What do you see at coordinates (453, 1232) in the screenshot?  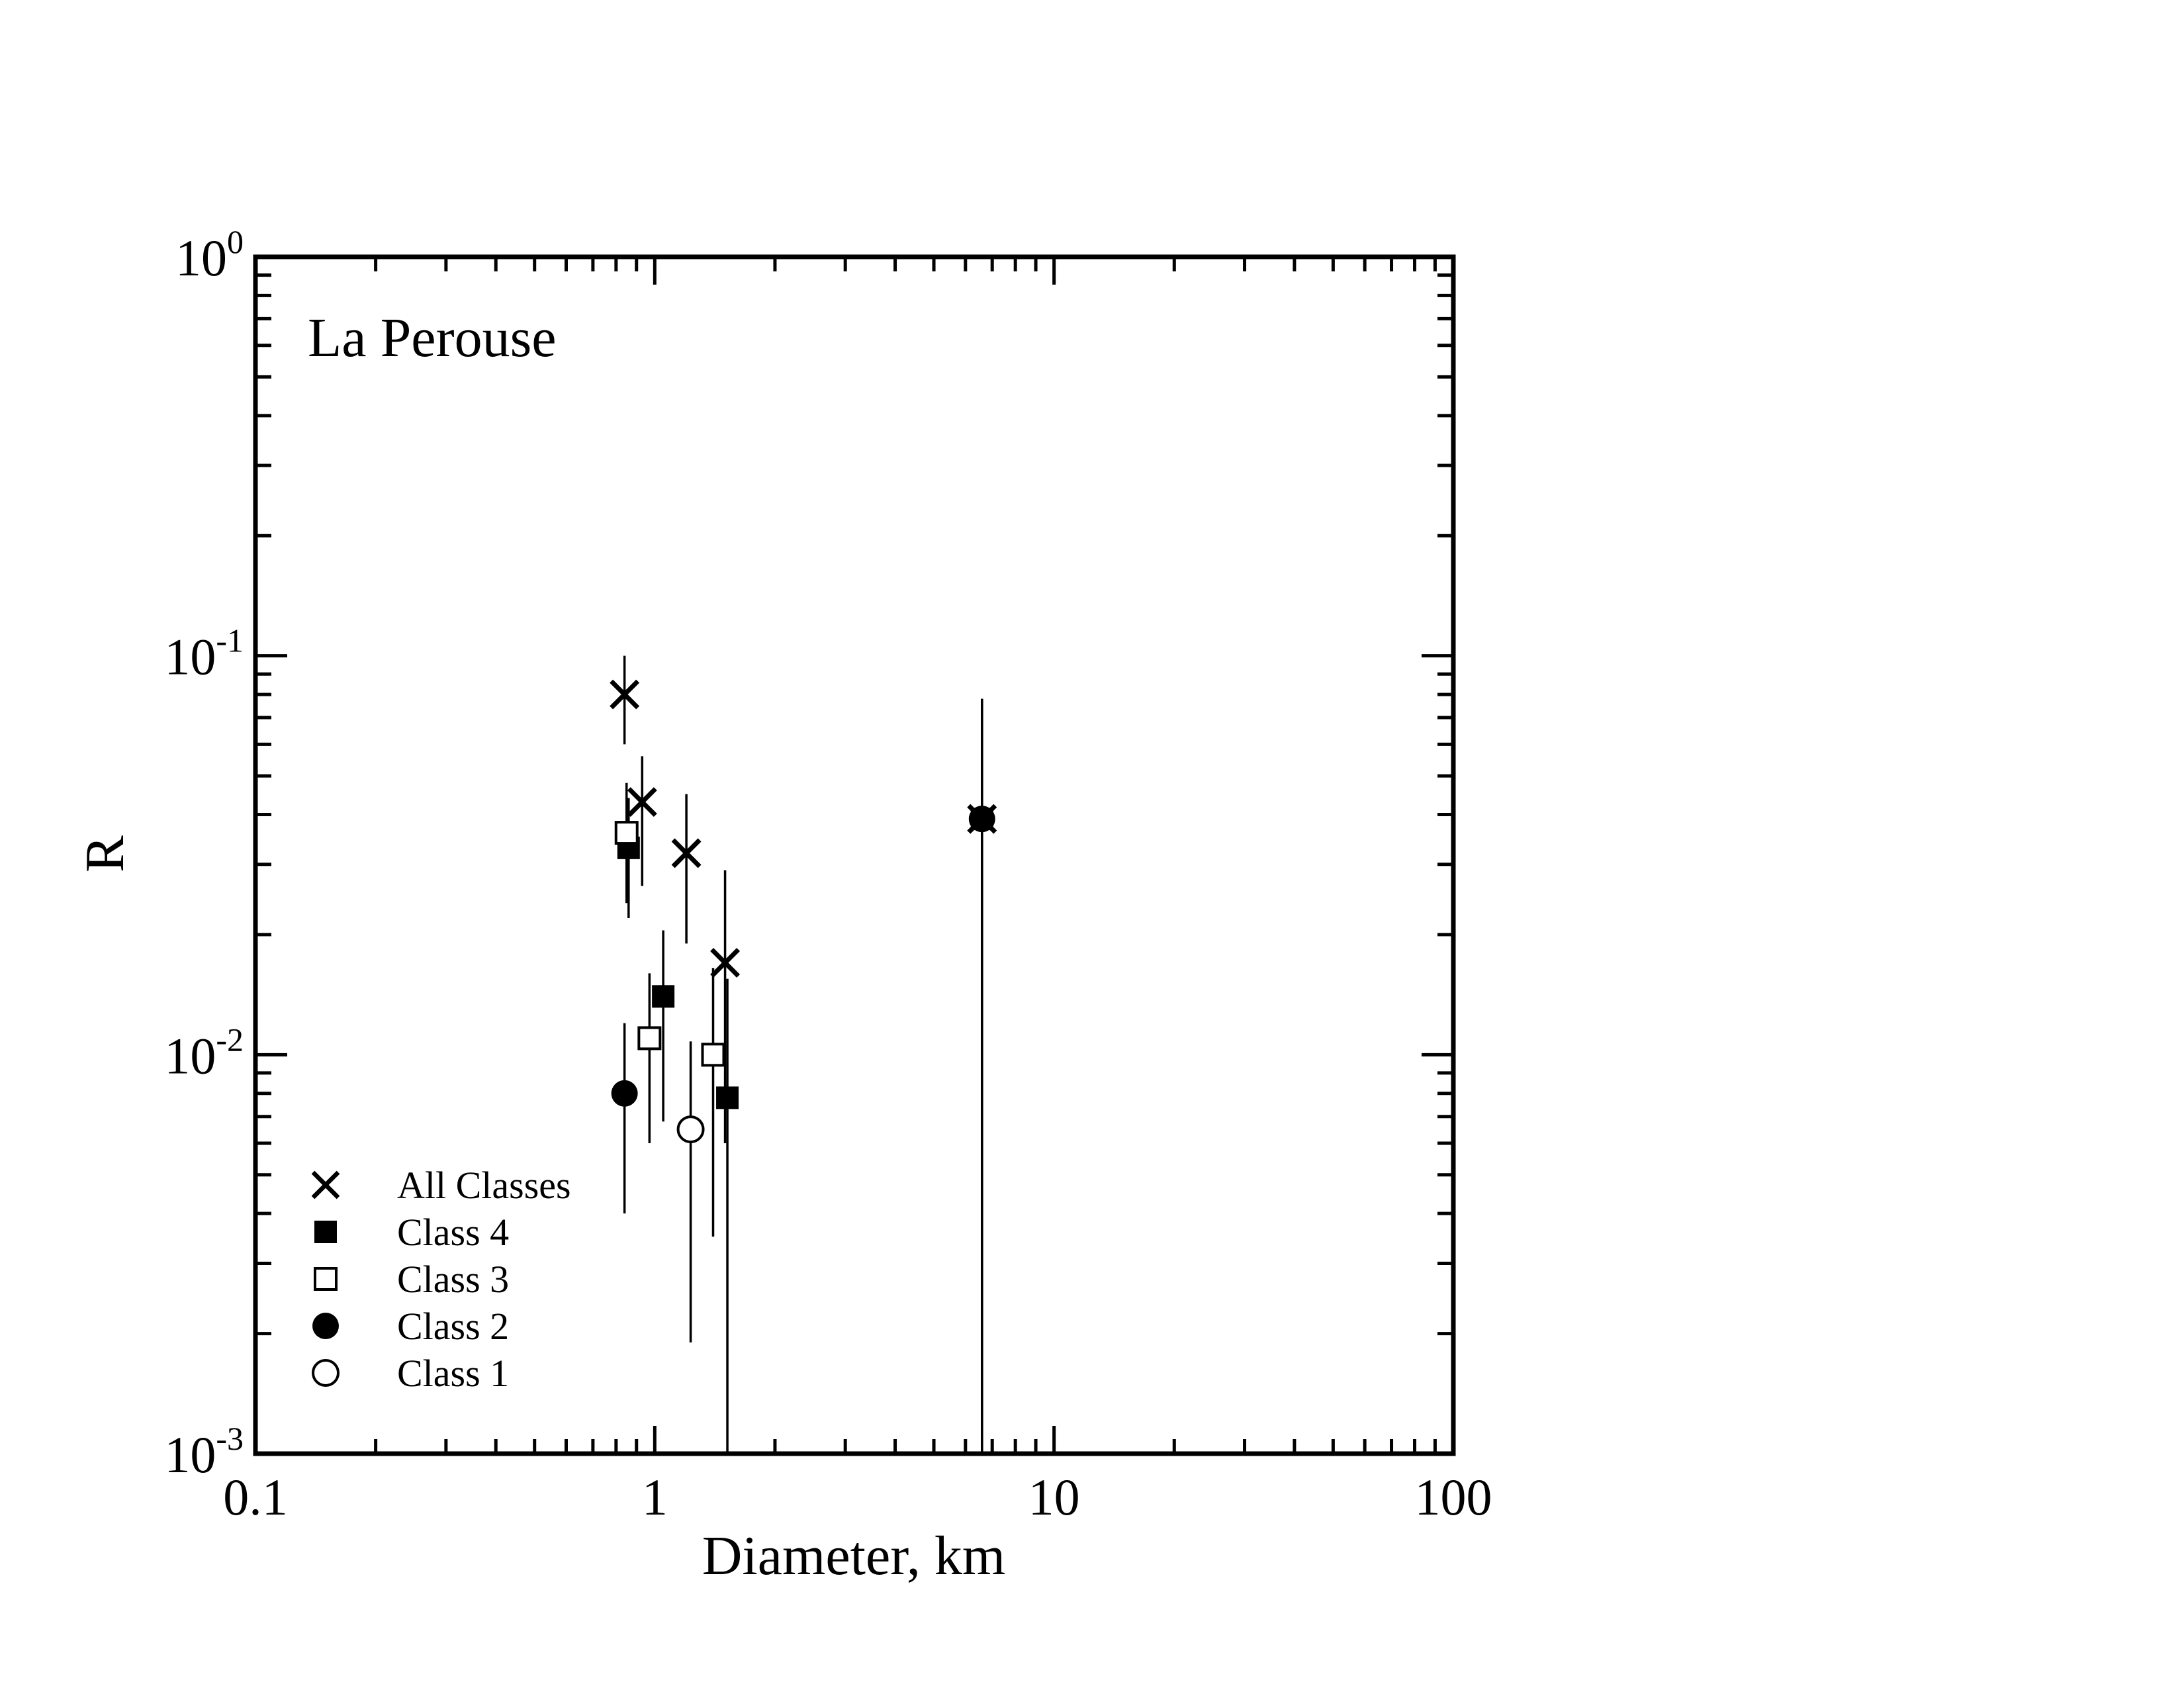 I see `legend-label: Class 4` at bounding box center [453, 1232].